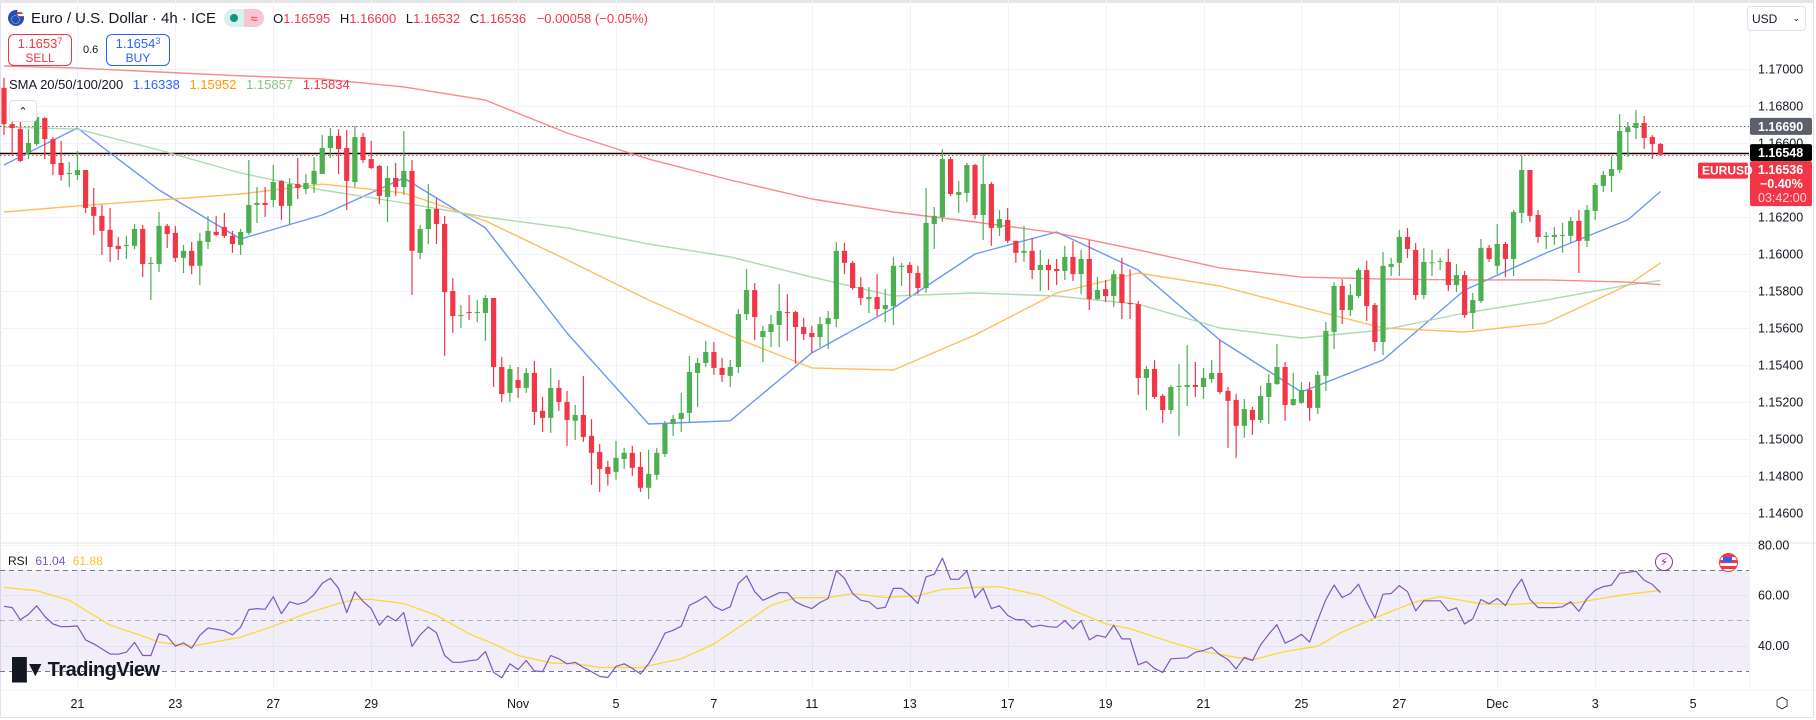 This screenshot has height=720, width=1816. Describe the element at coordinates (883, 704) in the screenshot. I see `time-axis: 21 23 27 29 Nov 5 7 11 13 17 19 21 25 27 Dec 3 5` at that location.